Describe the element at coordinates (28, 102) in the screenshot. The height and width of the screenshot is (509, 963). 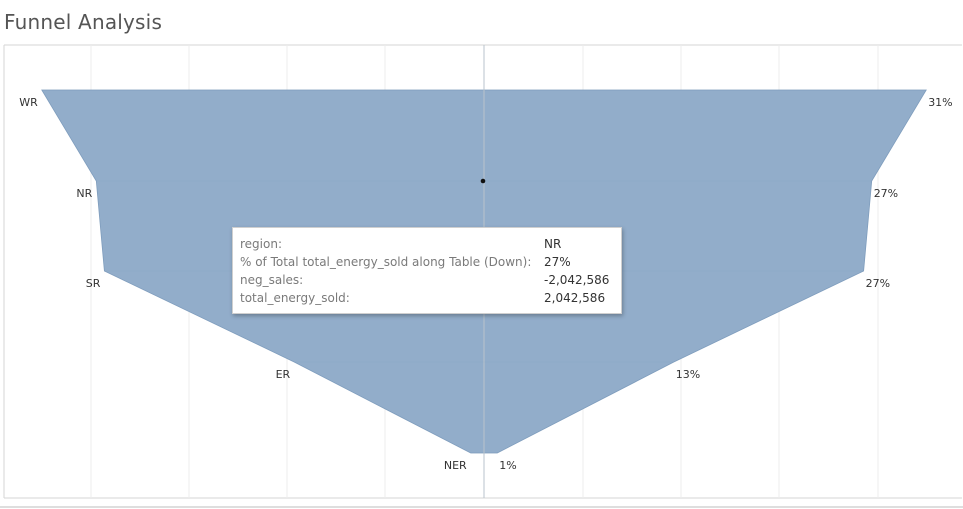
I see `region-label-wr: WR` at that location.